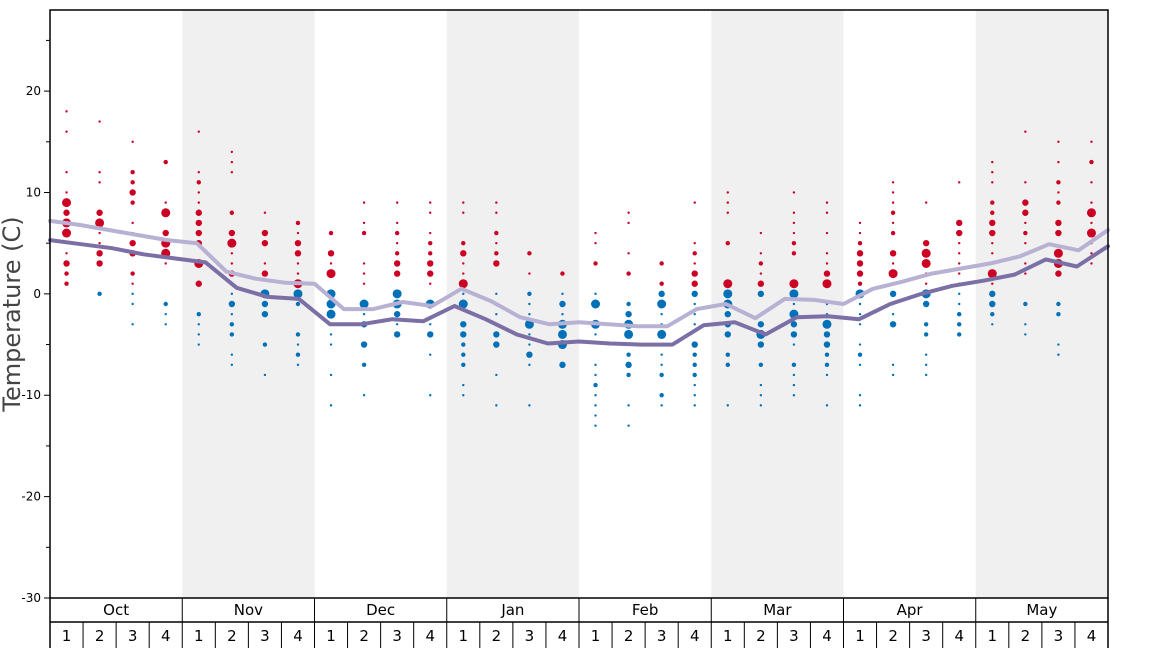  I want to click on y-tick-label: -20, so click(31, 497).